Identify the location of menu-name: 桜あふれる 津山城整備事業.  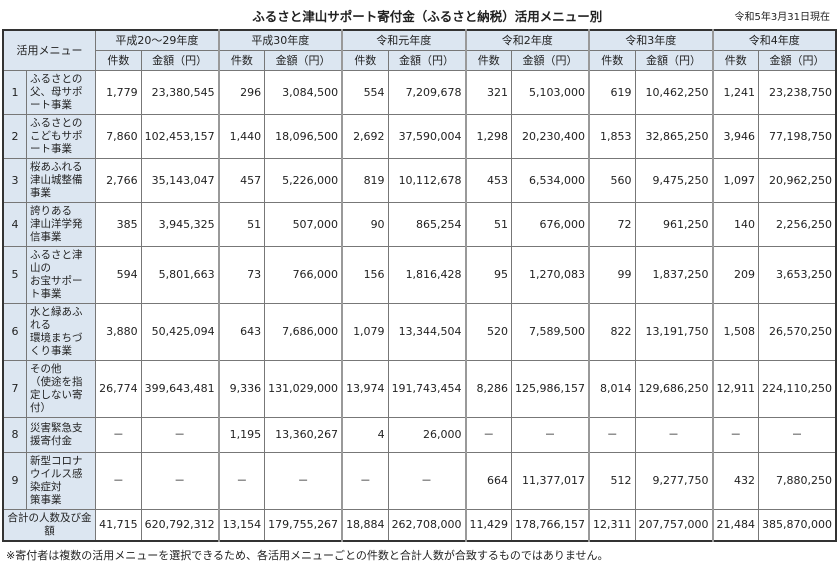
(61, 180).